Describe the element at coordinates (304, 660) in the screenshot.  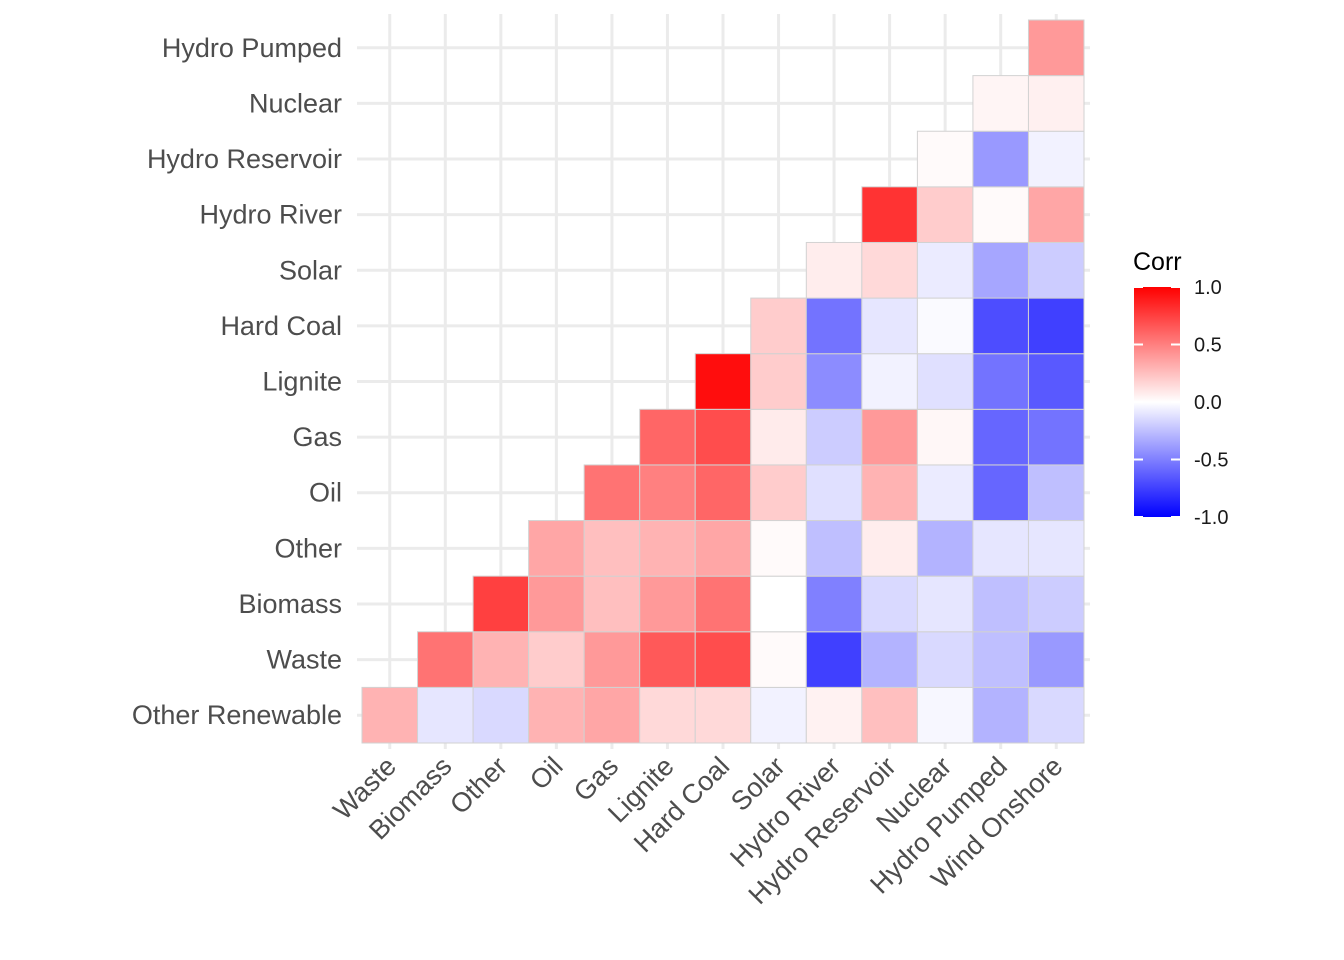
I see `y-tick-label: Waste` at that location.